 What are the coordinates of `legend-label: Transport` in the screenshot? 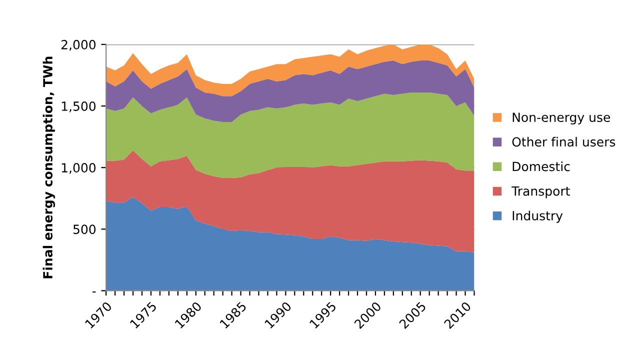 It's located at (541, 192).